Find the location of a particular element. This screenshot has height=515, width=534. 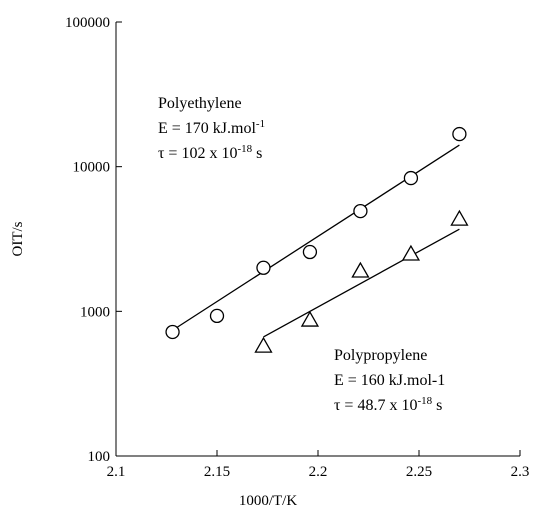

annotation-text: Polyethylene is located at coordinates (200, 103).